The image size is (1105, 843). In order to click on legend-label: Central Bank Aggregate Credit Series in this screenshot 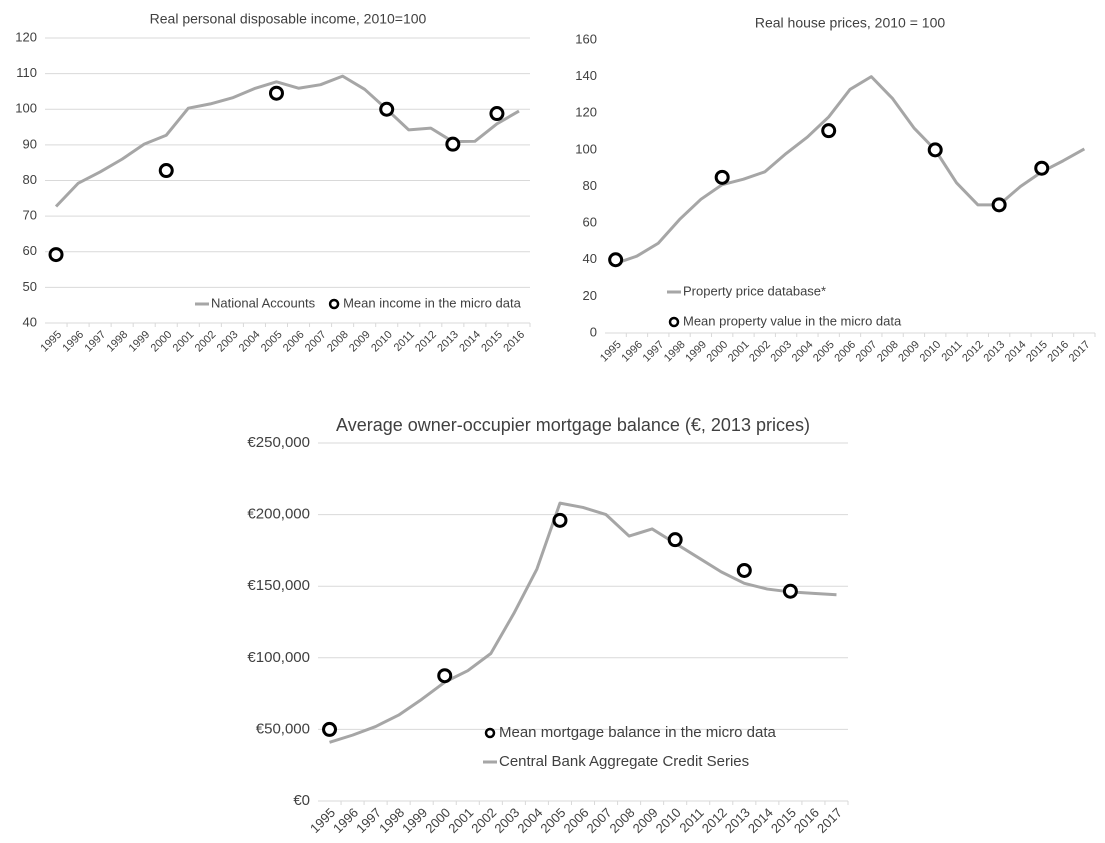, I will do `click(624, 761)`.